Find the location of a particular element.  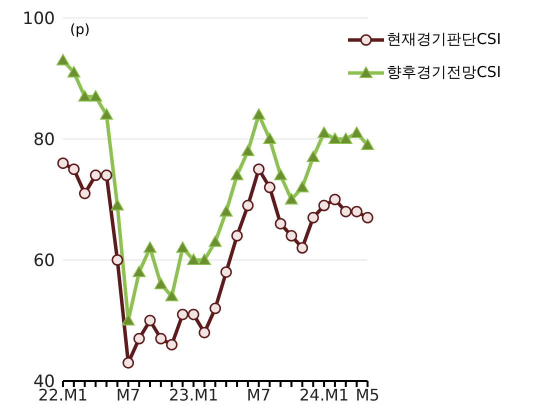

y-tick-label: 60 is located at coordinates (44, 261).